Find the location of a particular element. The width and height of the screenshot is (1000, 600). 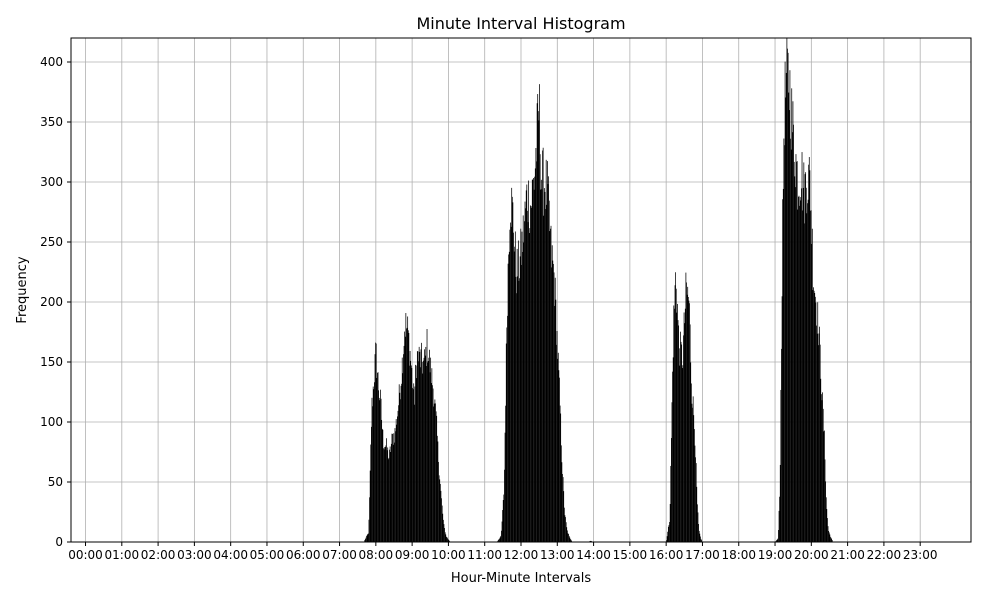

y-tick-label: 0 is located at coordinates (59, 542).